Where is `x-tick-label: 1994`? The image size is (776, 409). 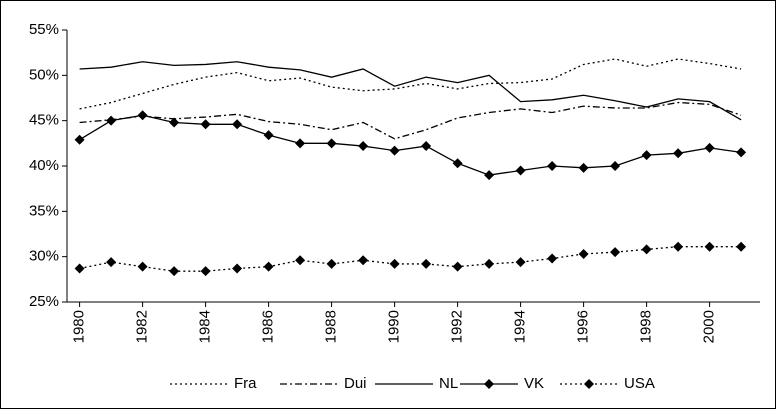
x-tick-label: 1994 is located at coordinates (520, 326).